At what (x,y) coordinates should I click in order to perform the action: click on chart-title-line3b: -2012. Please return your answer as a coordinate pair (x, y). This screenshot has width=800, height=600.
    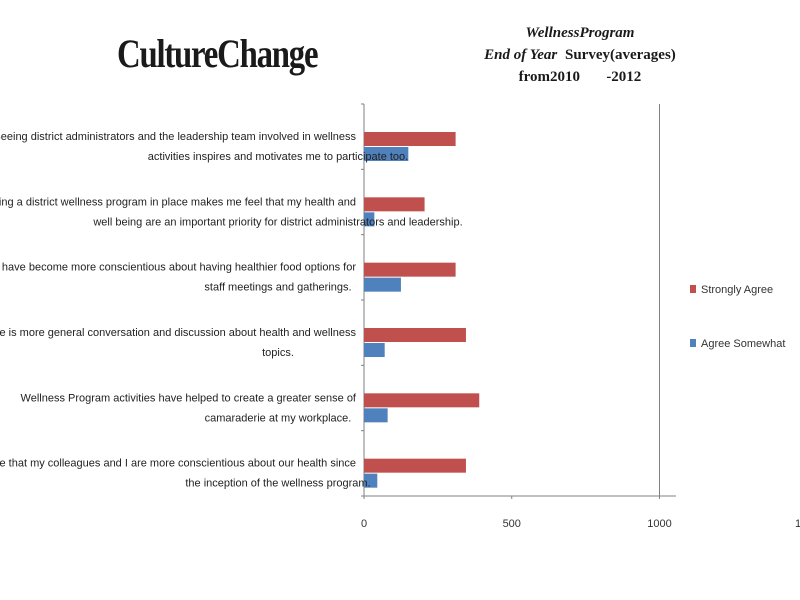
    Looking at the image, I should click on (624, 77).